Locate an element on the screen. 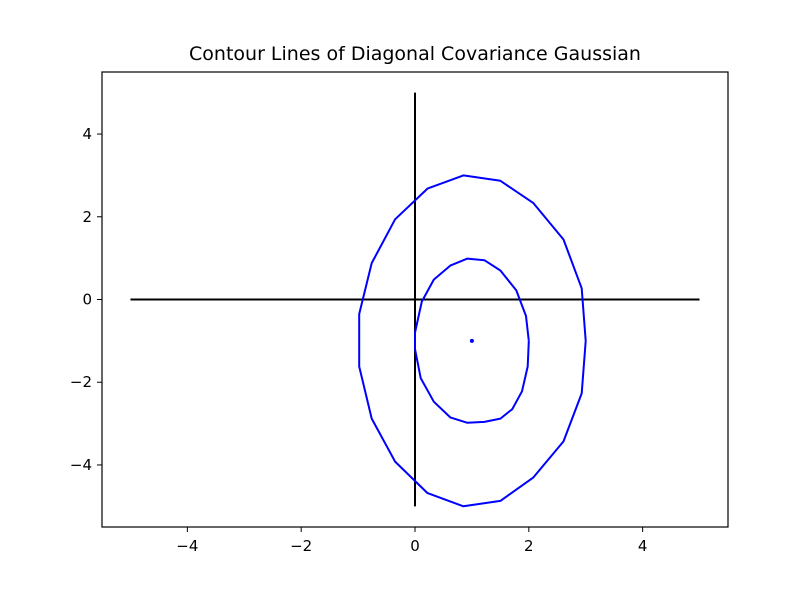 This screenshot has width=808, height=591. x-tick-label: 2 is located at coordinates (529, 546).